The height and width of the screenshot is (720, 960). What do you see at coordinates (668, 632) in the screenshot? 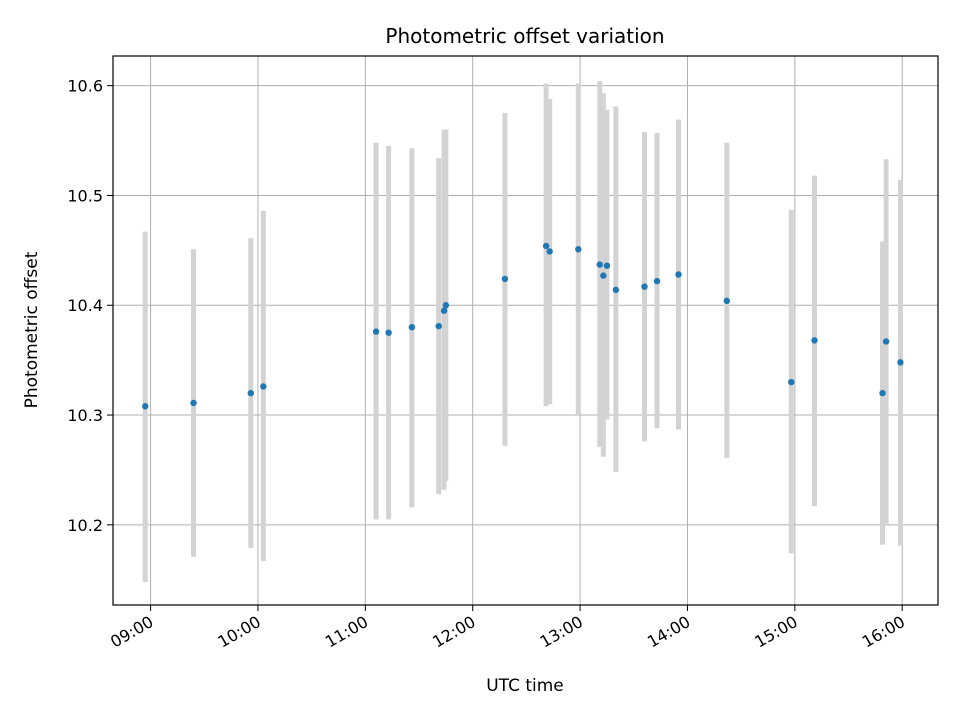
I see `x-tick-label: 14:00` at bounding box center [668, 632].